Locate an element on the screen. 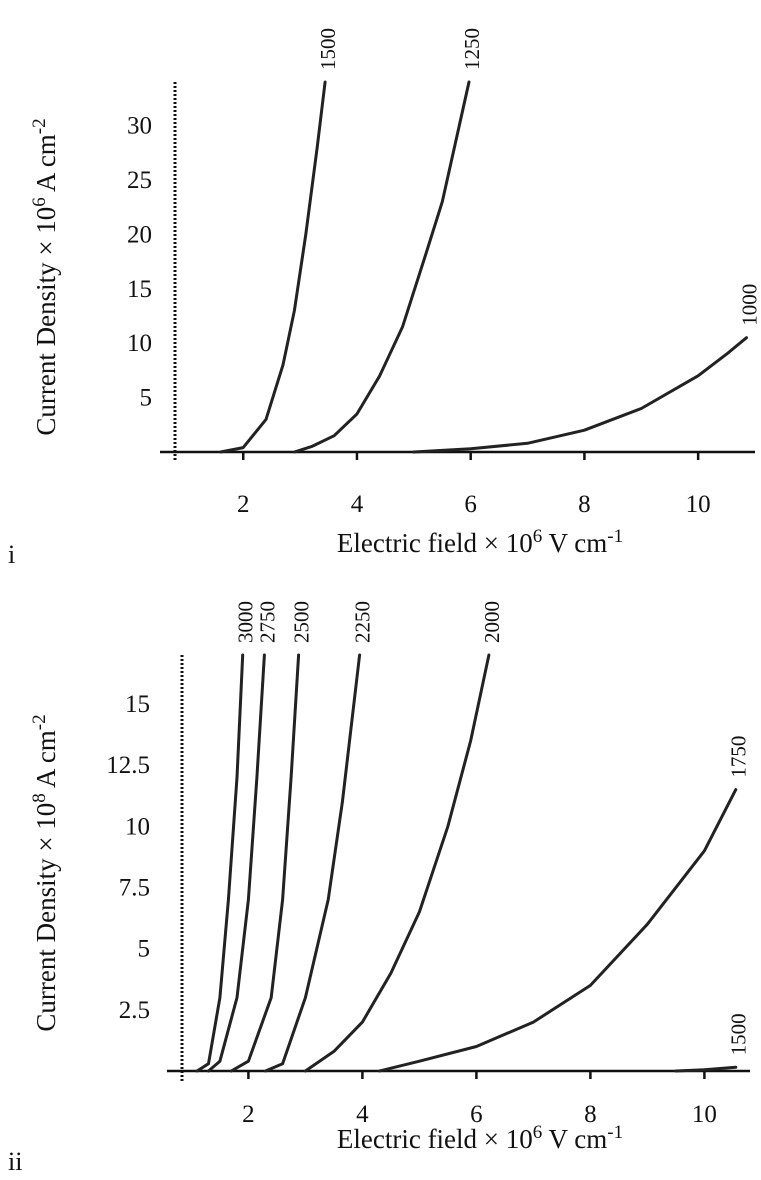  y-axis-title: Current Density × 106 A cm-2 is located at coordinates (45, 276).